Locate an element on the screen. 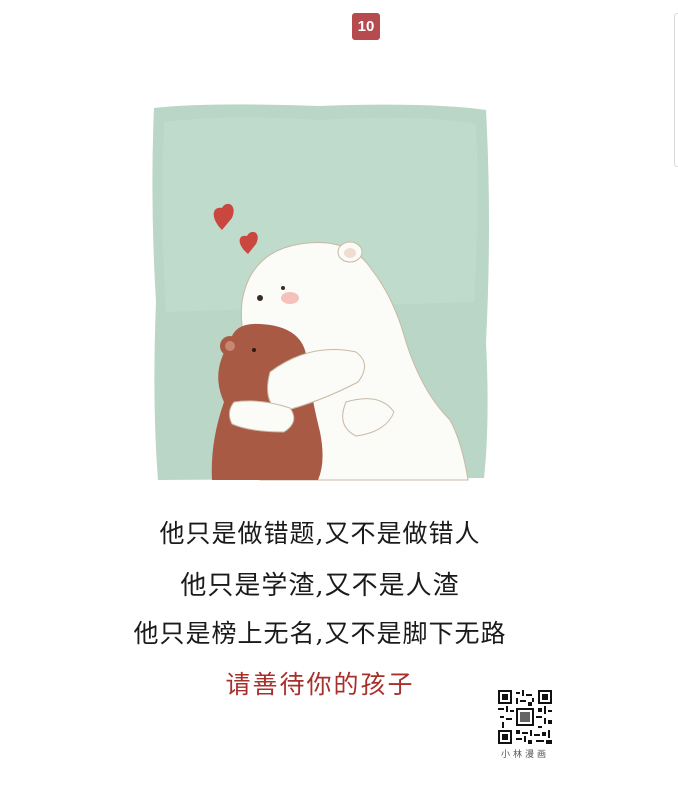  caption-line-1: 他只是做错题,又不是做错人 is located at coordinates (320, 533).